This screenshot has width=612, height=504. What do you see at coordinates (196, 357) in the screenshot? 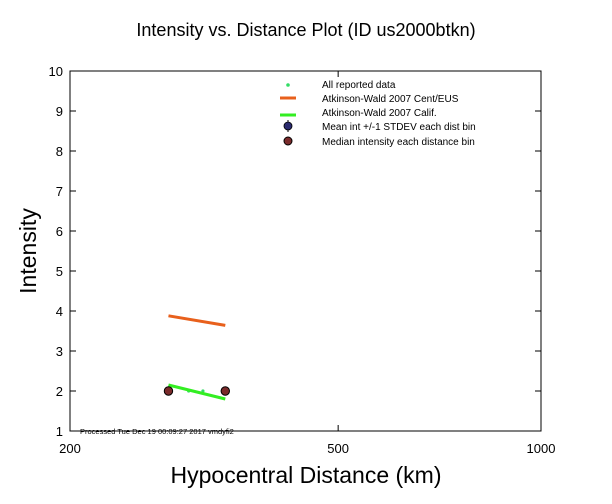
I see `series-layer` at bounding box center [196, 357].